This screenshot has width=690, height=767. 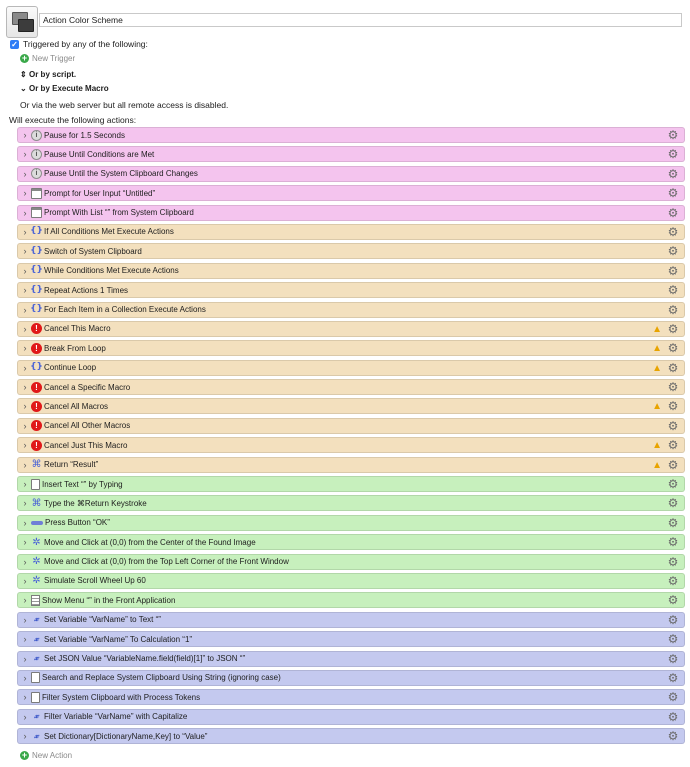 I want to click on or-by-script-row: ⇕ Or by script., so click(x=48, y=74).